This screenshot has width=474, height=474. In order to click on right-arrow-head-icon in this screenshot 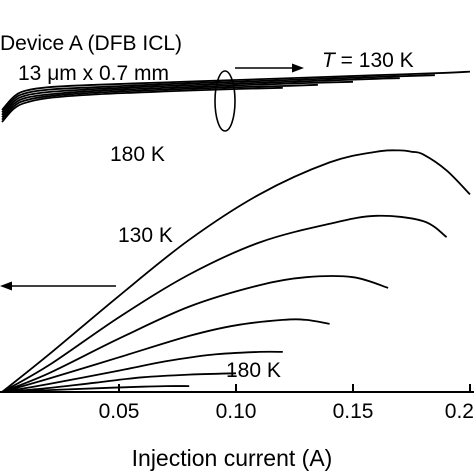, I will do `click(298, 68)`.